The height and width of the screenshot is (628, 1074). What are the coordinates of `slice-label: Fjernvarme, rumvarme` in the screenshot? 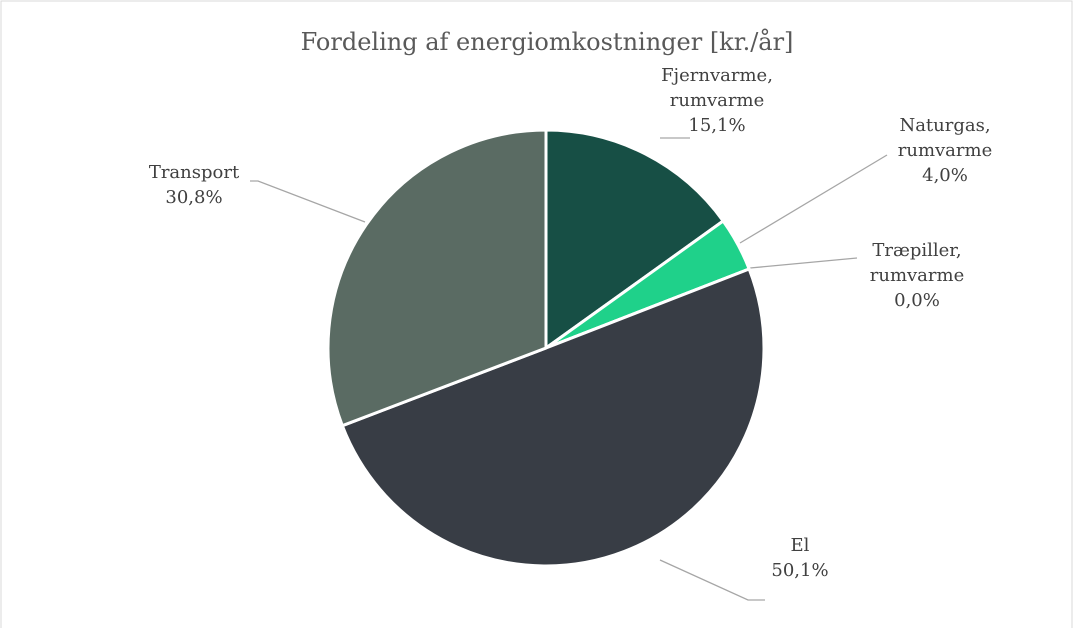 It's located at (717, 88).